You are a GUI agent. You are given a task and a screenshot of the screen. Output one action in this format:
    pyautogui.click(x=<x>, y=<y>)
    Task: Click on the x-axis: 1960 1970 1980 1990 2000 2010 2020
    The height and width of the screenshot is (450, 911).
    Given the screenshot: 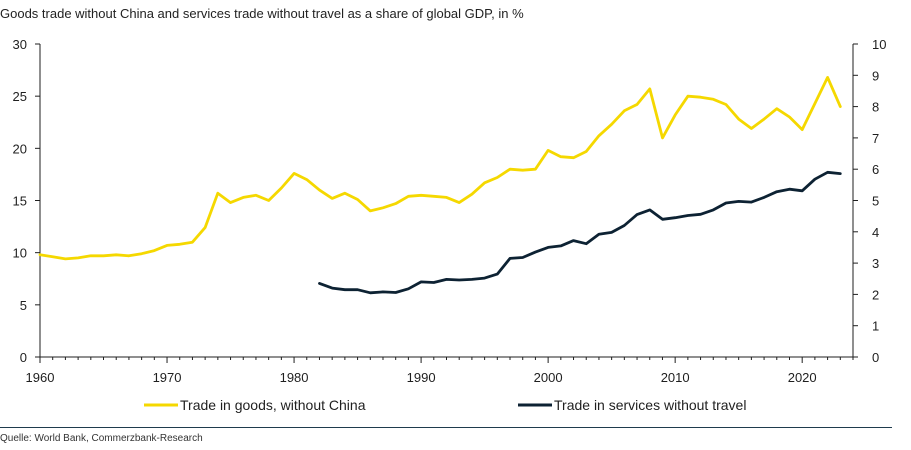 What is the action you would take?
    pyautogui.click(x=440, y=370)
    